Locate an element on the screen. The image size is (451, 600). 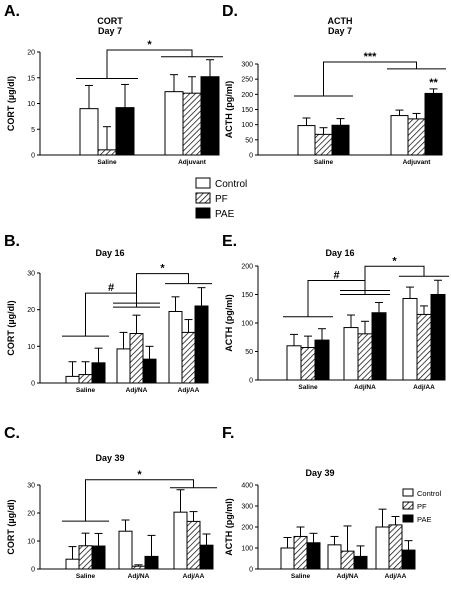
legend-label-control: Control is located at coordinates (231, 184).